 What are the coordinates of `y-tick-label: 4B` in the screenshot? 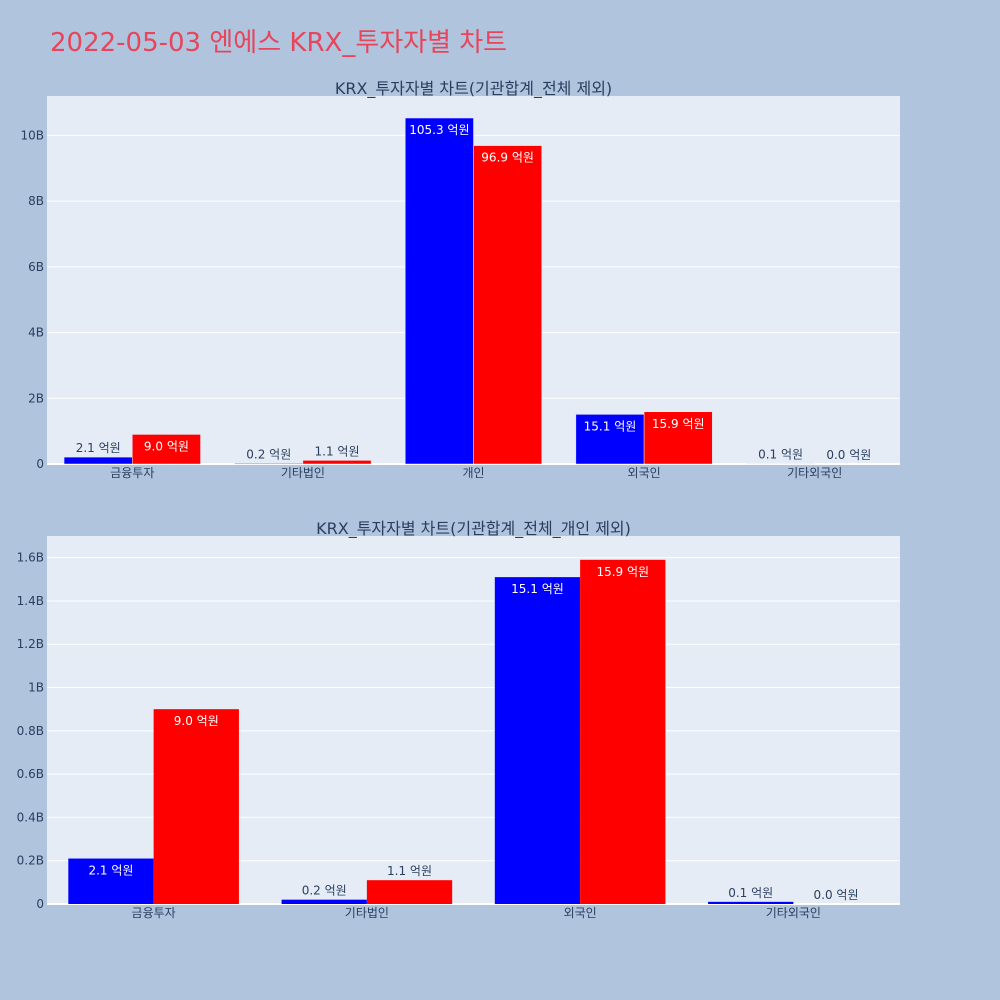 It's located at (36, 333).